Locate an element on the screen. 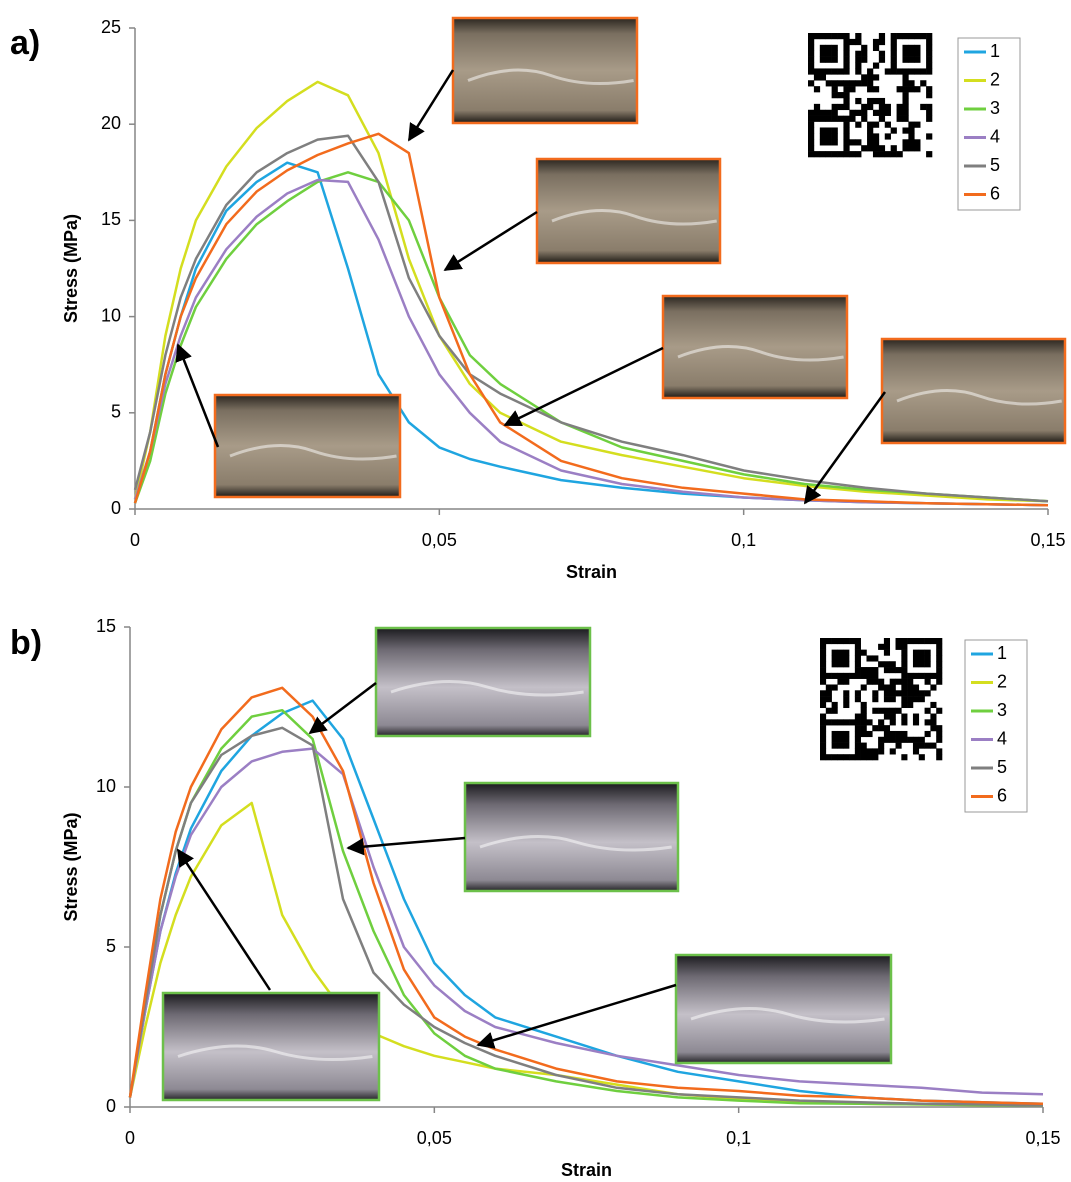 The image size is (1071, 1182). y-tick-label: 25 is located at coordinates (111, 27).